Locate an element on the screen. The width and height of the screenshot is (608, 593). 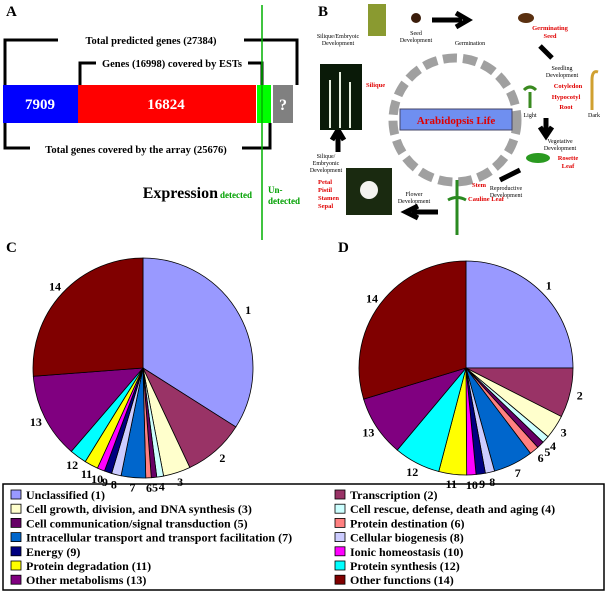
organ-label: Stem is located at coordinates (479, 185).